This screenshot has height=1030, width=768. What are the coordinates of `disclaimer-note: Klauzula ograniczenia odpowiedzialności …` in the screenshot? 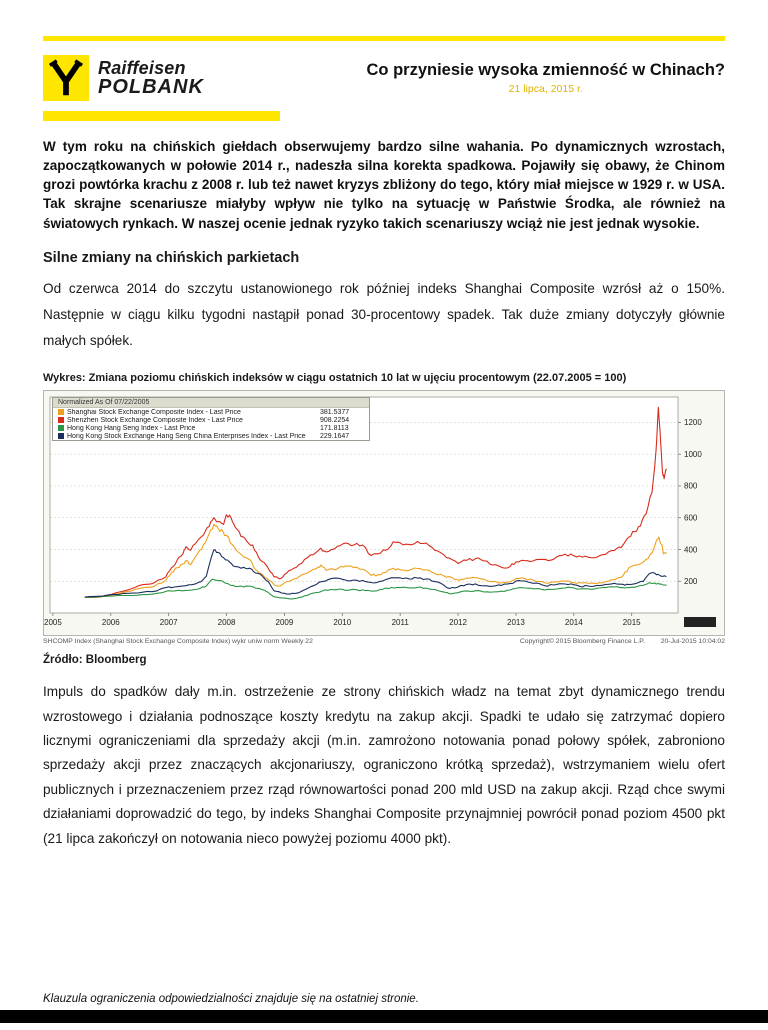 It's located at (231, 999).